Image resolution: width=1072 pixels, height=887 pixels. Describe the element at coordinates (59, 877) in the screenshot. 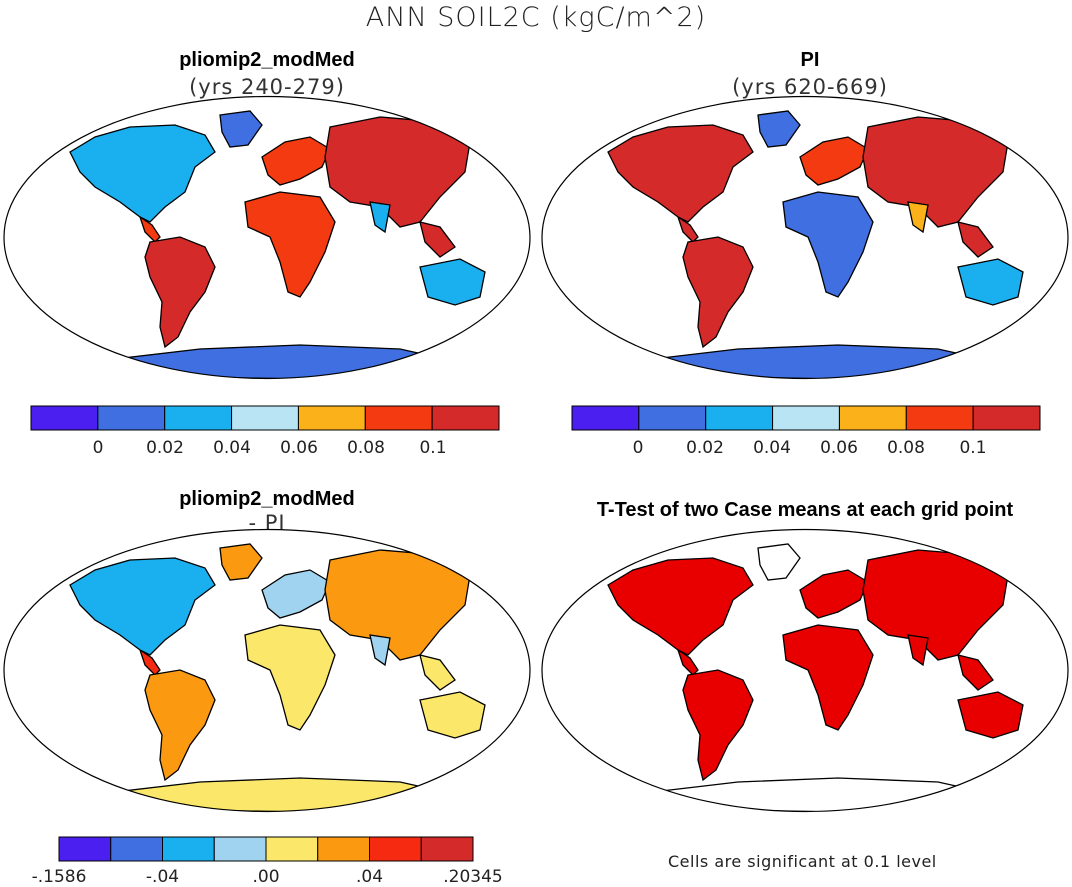

I see `colorbar-tick-label: -.1586` at that location.